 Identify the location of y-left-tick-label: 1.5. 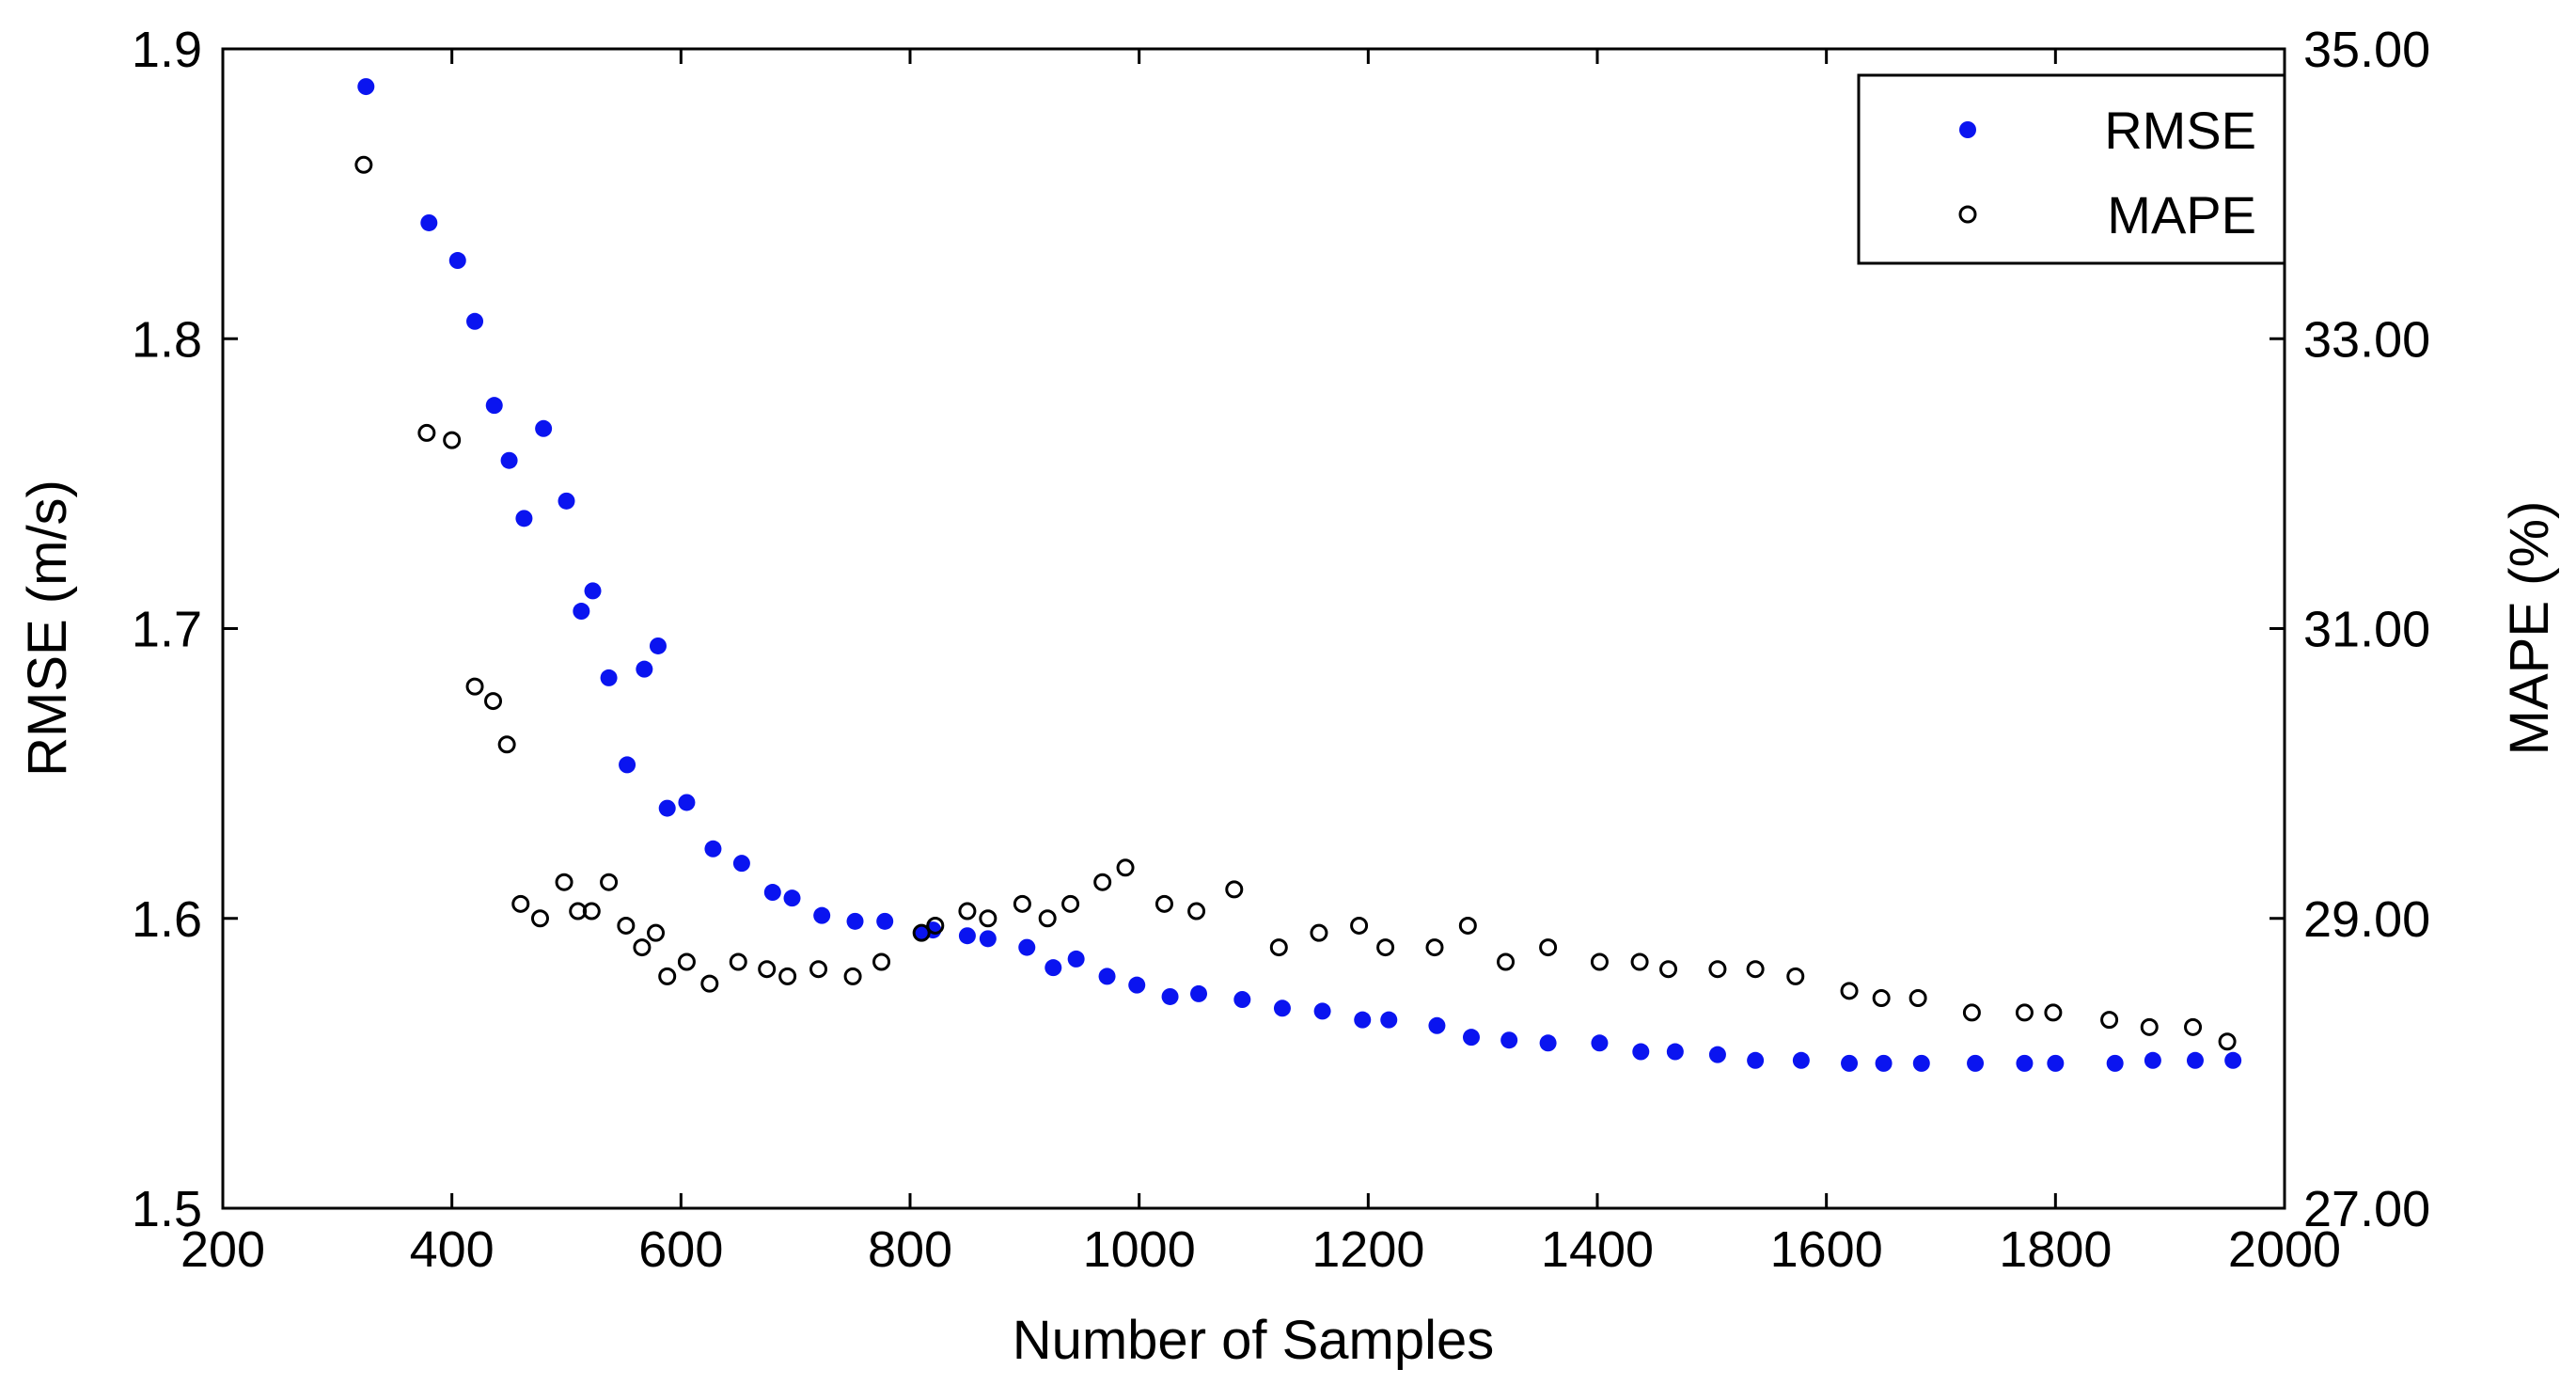
(167, 1209).